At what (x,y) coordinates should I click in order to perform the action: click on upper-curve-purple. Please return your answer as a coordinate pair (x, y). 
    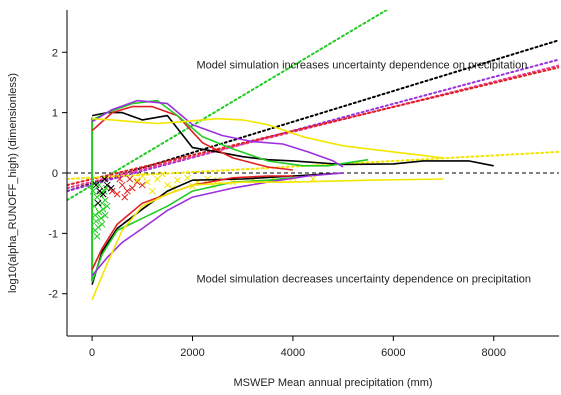
    Looking at the image, I should click on (217, 133).